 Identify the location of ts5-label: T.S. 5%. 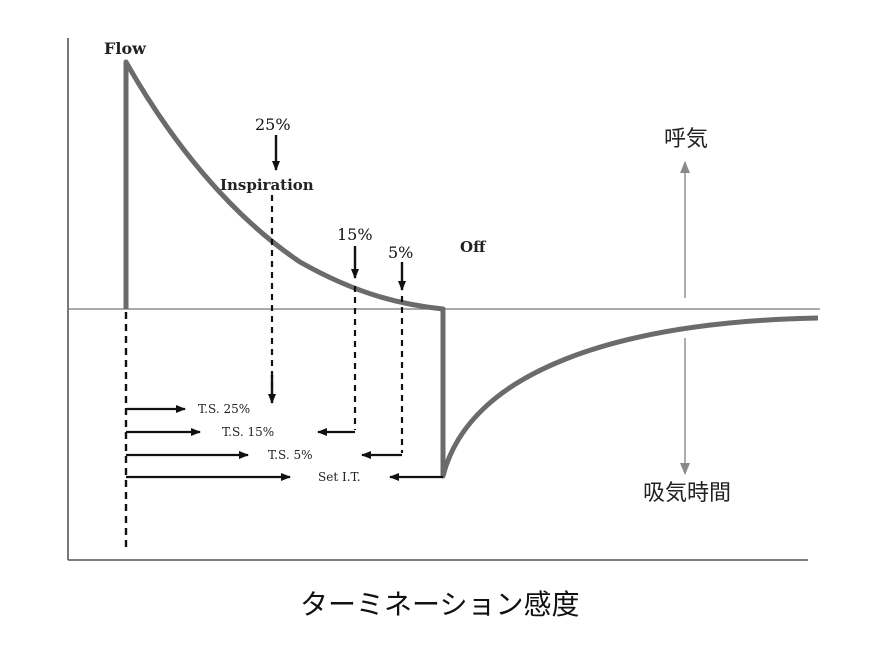
(290, 455).